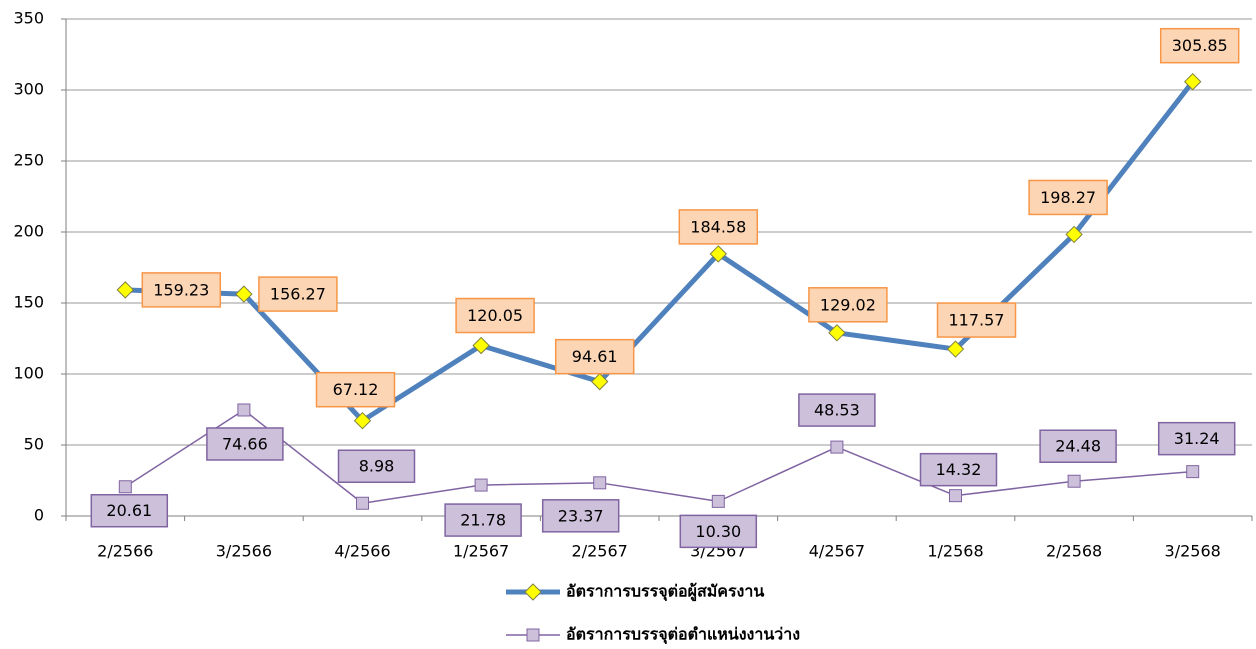 The height and width of the screenshot is (649, 1256). I want to click on x-tick-label: 4/2567, so click(837, 551).